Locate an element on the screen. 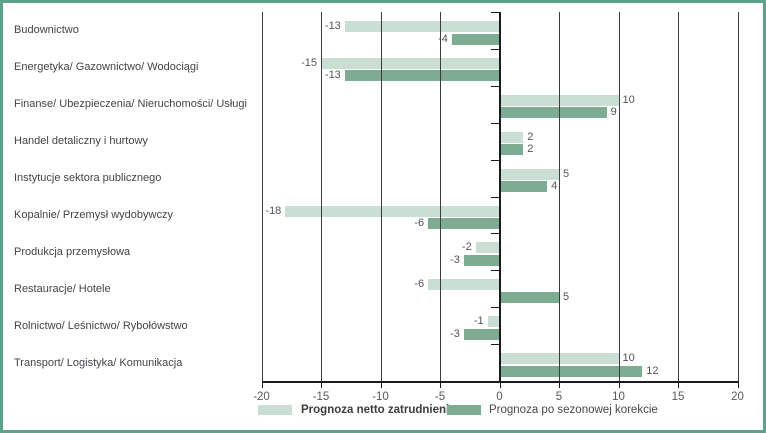  value-label: -1 is located at coordinates (478, 321).